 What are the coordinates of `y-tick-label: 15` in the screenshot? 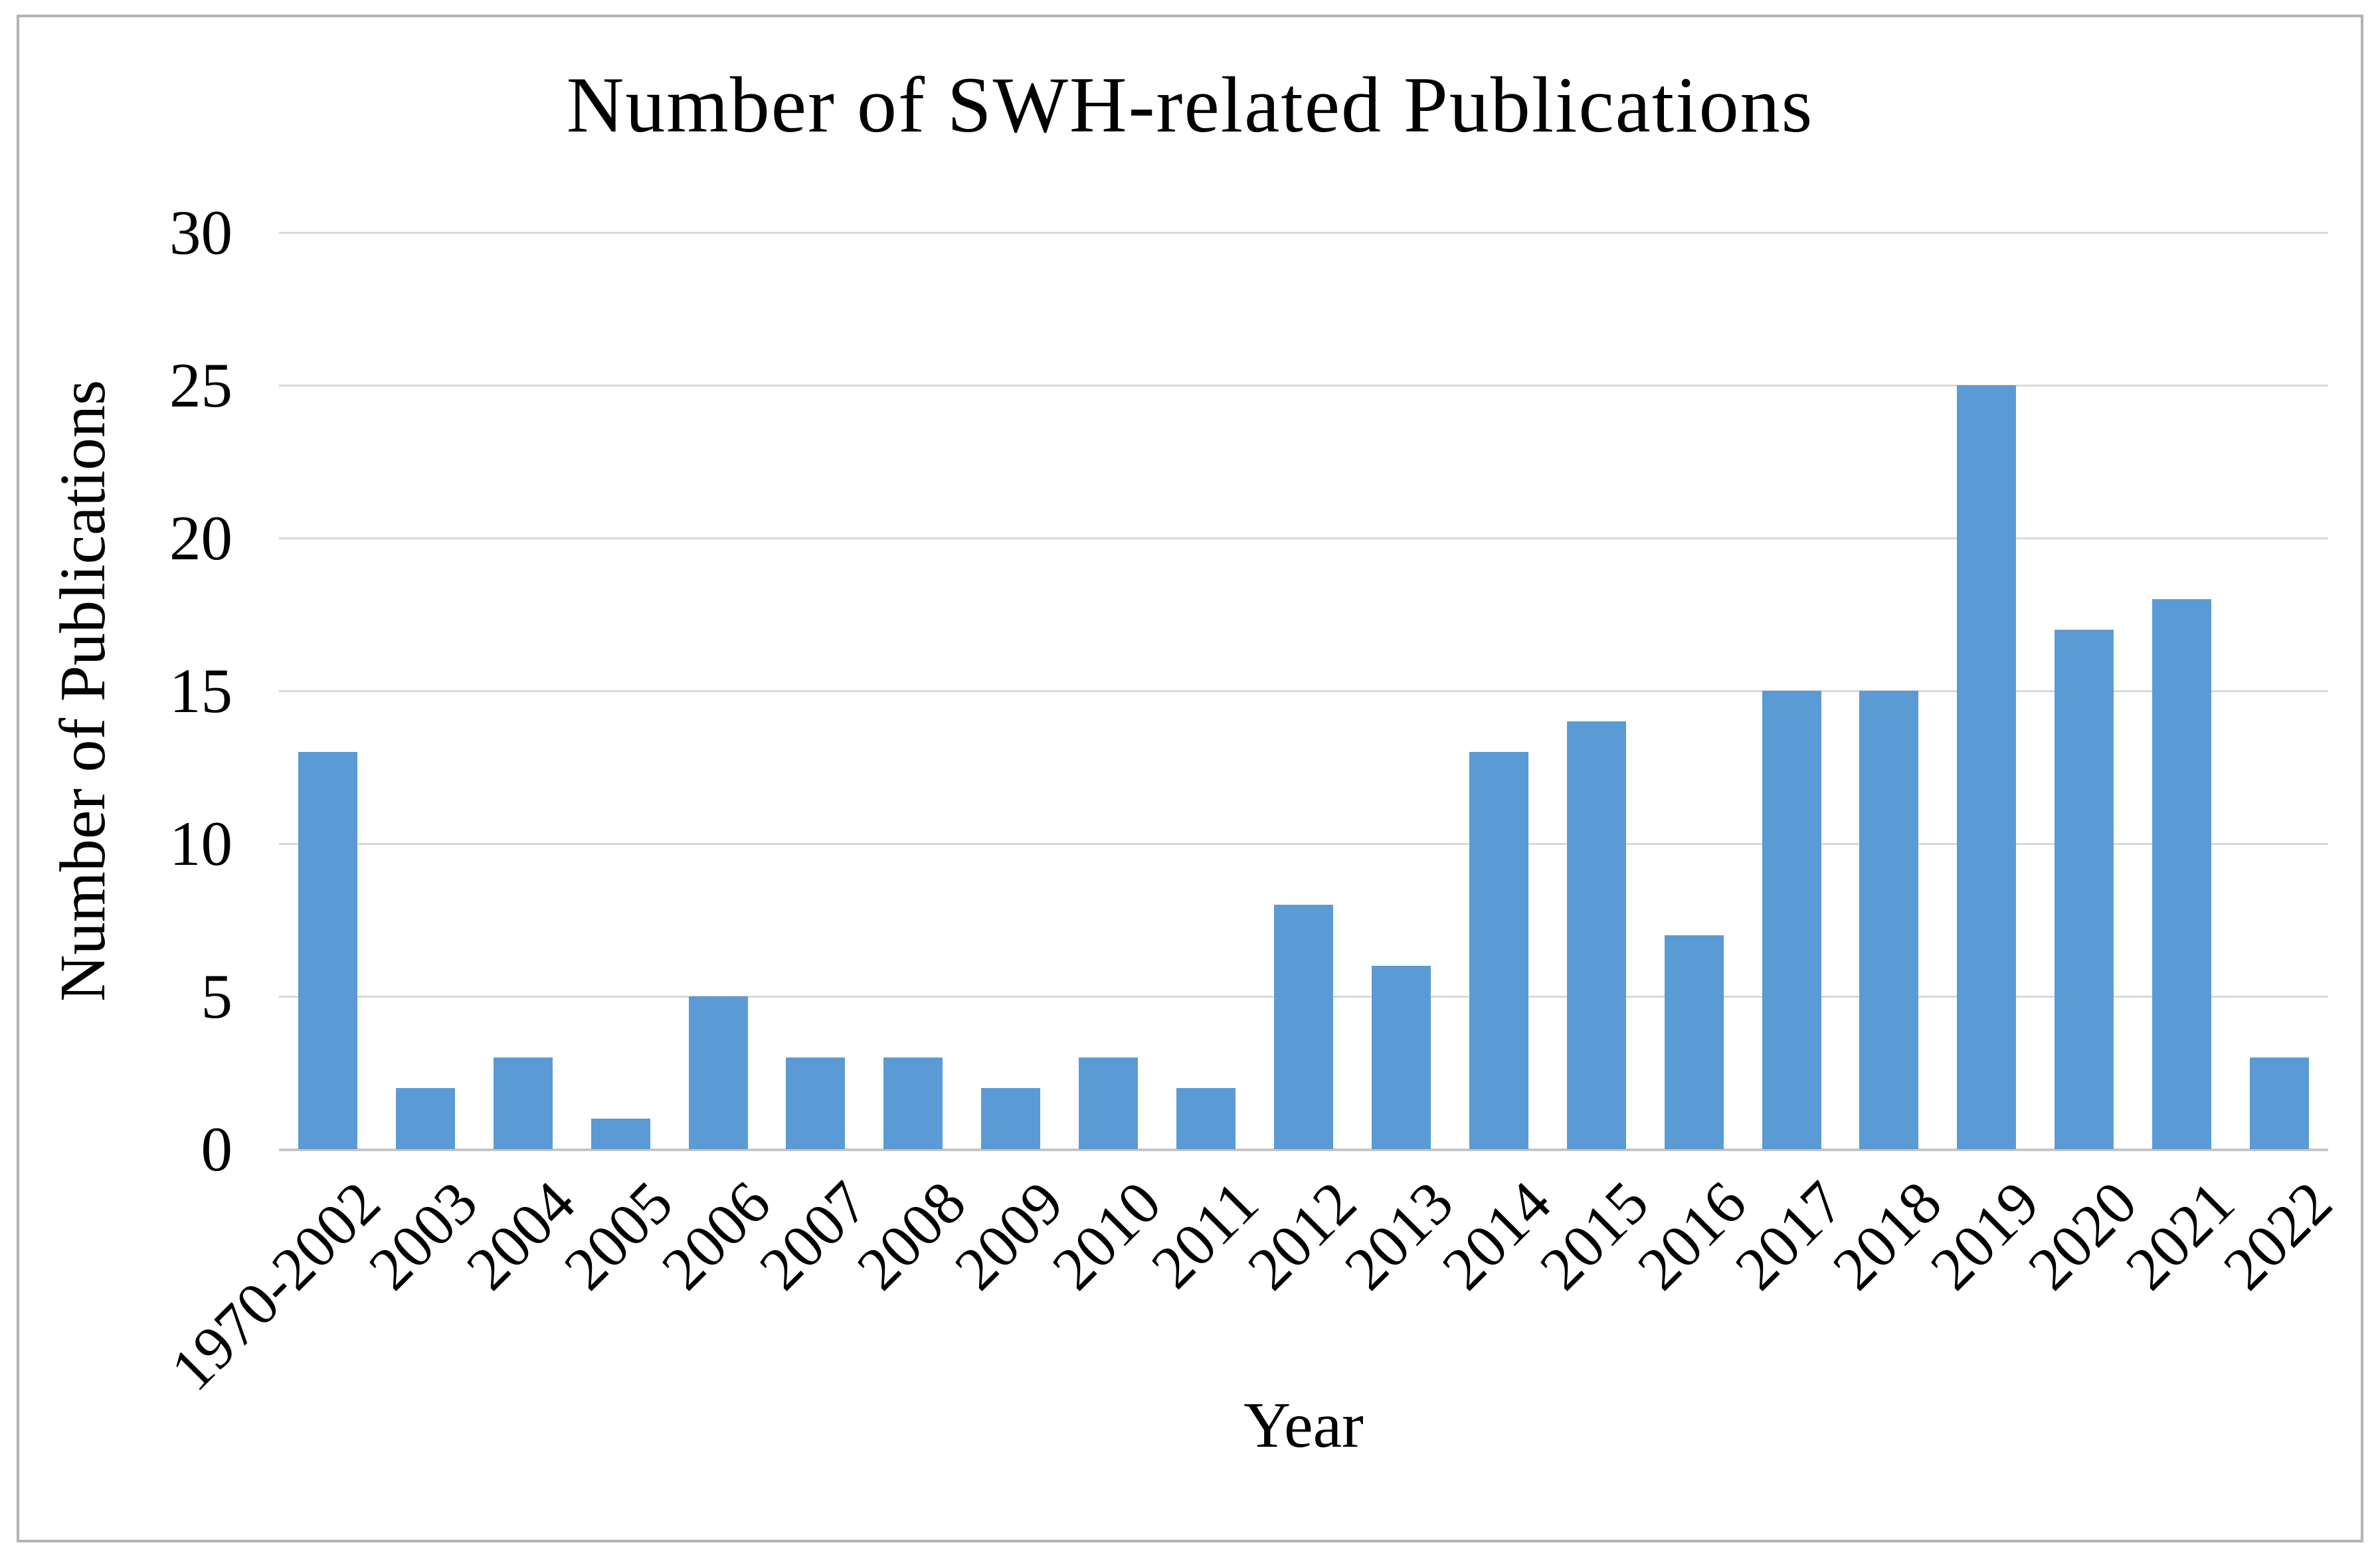 It's located at (200, 691).